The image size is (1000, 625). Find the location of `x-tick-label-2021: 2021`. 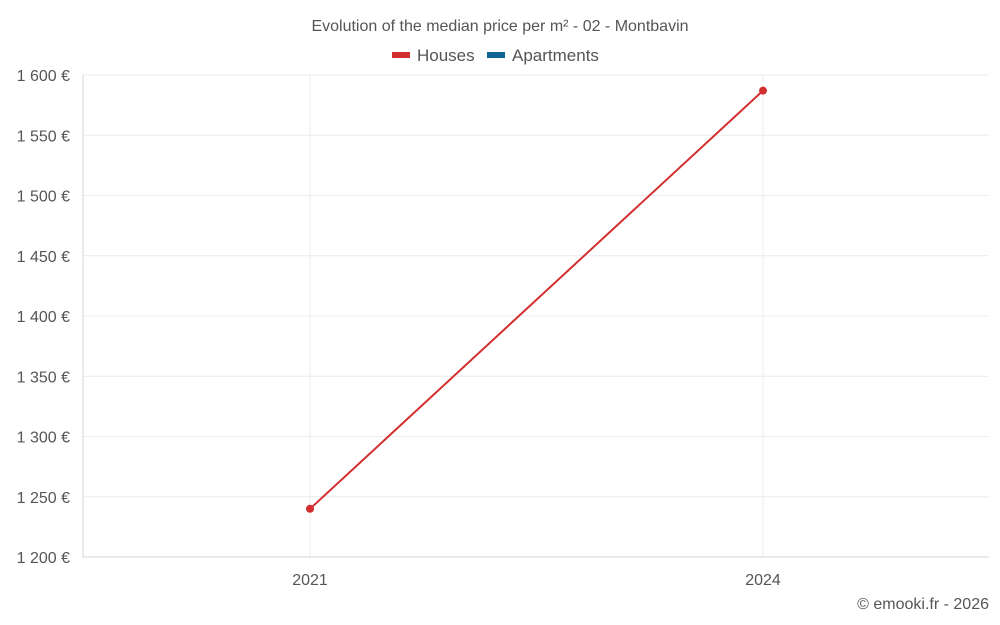

x-tick-label-2021: 2021 is located at coordinates (310, 580).